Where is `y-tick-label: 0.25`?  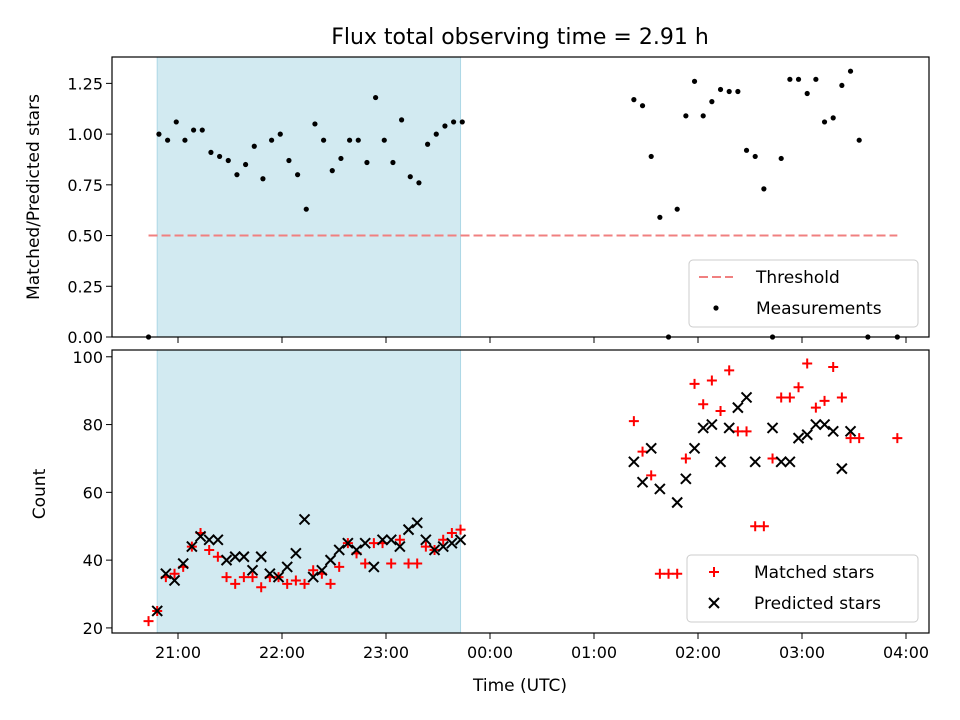
y-tick-label: 0.25 is located at coordinates (85, 286).